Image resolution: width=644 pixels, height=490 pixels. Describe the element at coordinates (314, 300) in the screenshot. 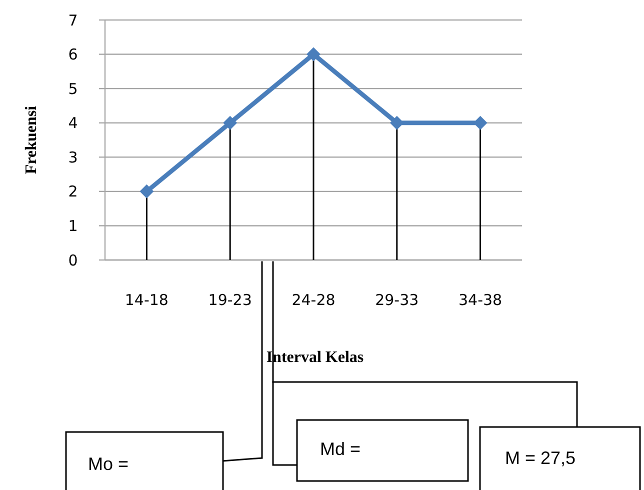

I see `x-tick-label: 24-28` at that location.